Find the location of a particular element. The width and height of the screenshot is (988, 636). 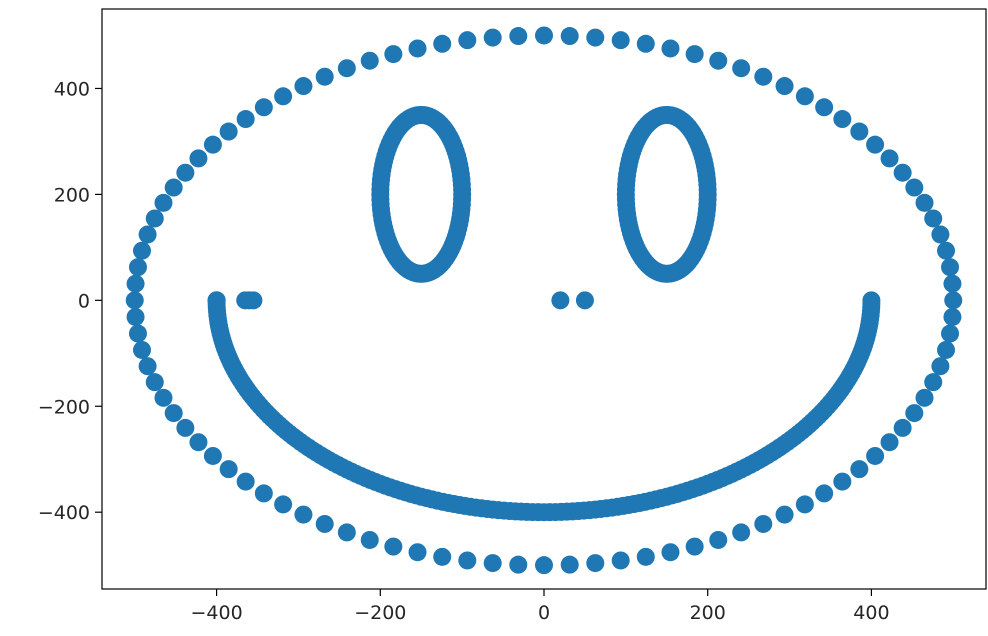

y-tick-label: 400 is located at coordinates (72, 89).